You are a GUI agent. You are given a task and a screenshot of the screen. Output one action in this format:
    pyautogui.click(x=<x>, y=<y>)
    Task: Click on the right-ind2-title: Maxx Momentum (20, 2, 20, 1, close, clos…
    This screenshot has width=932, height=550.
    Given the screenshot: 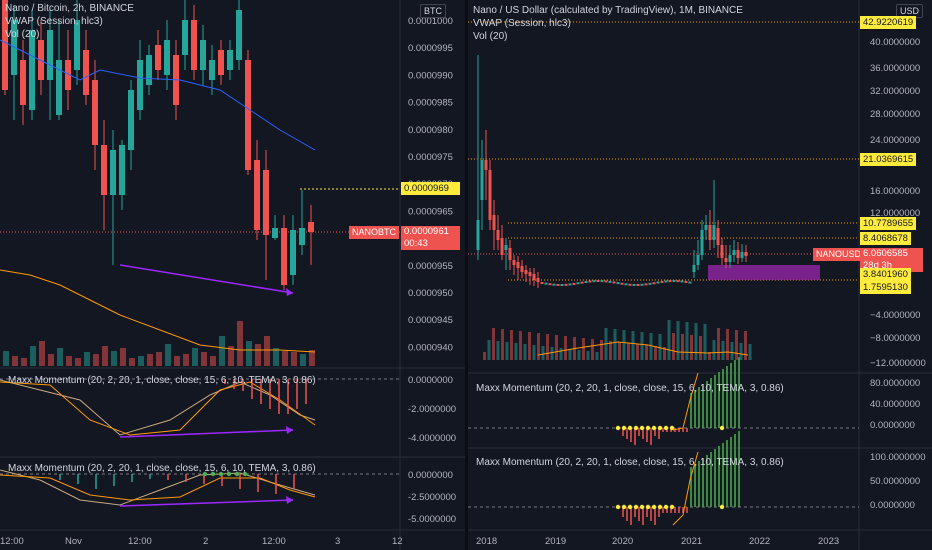 What is the action you would take?
    pyautogui.click(x=630, y=462)
    